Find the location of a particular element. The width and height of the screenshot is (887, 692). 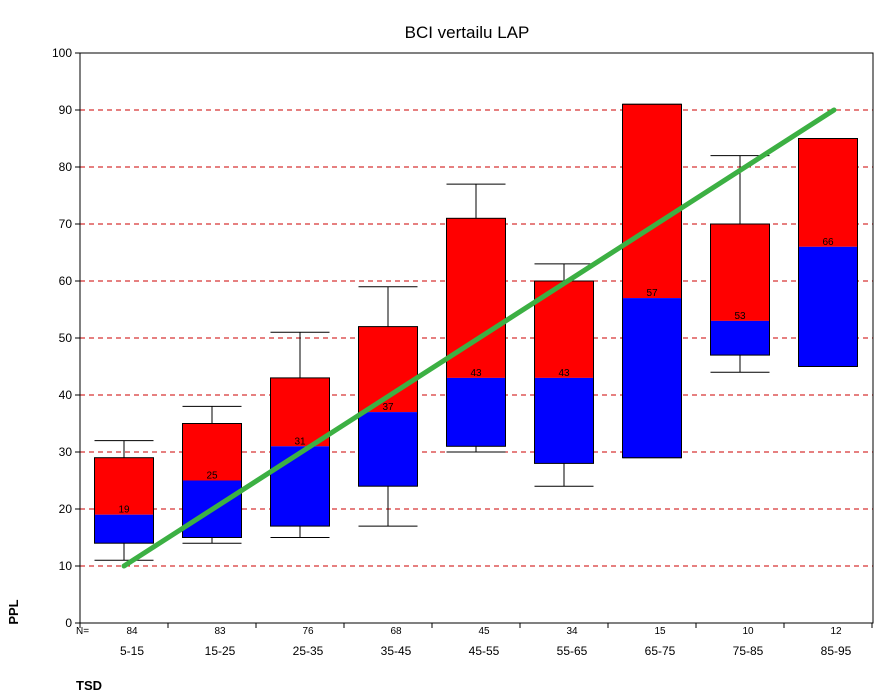

y-tick-label: 60 is located at coordinates (66, 281).